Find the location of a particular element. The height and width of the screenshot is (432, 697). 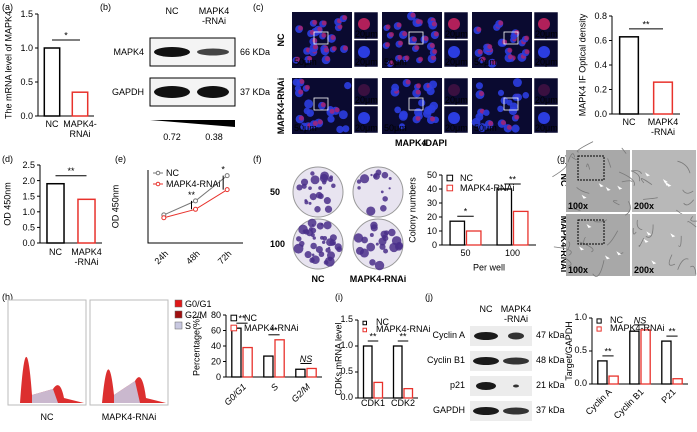

line is located at coordinates (195, 204).